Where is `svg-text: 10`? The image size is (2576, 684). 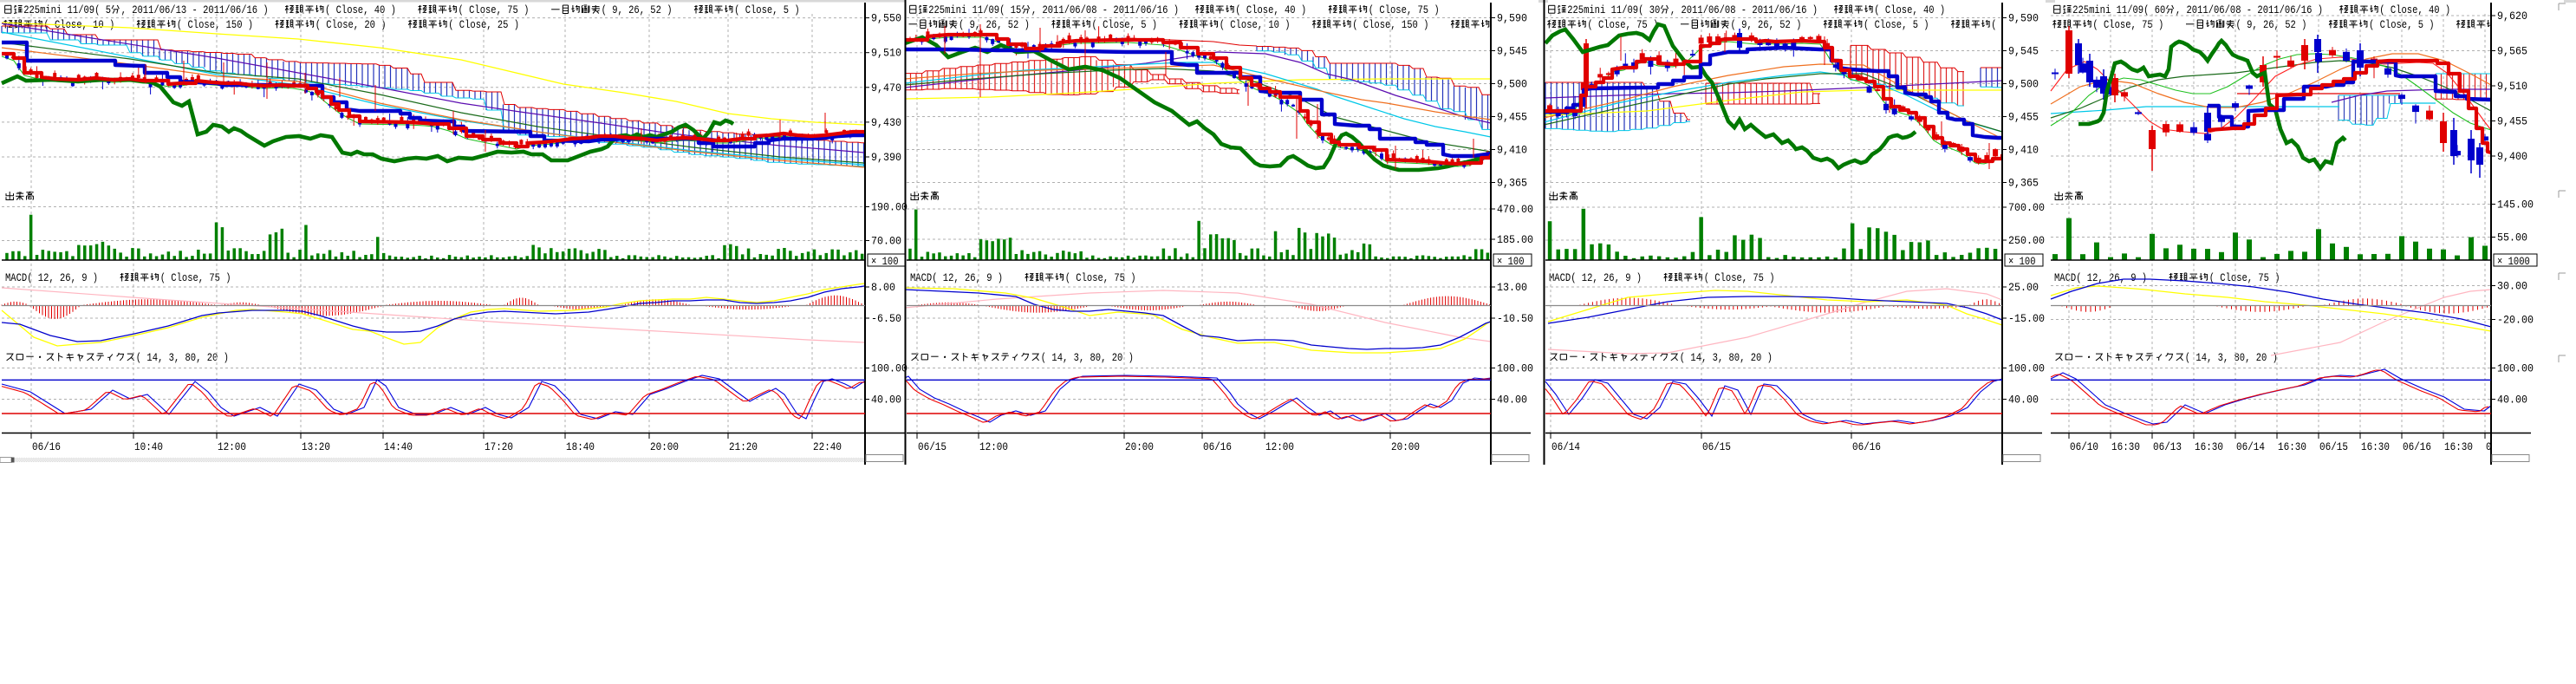
svg-text: 10 is located at coordinates (1273, 25).